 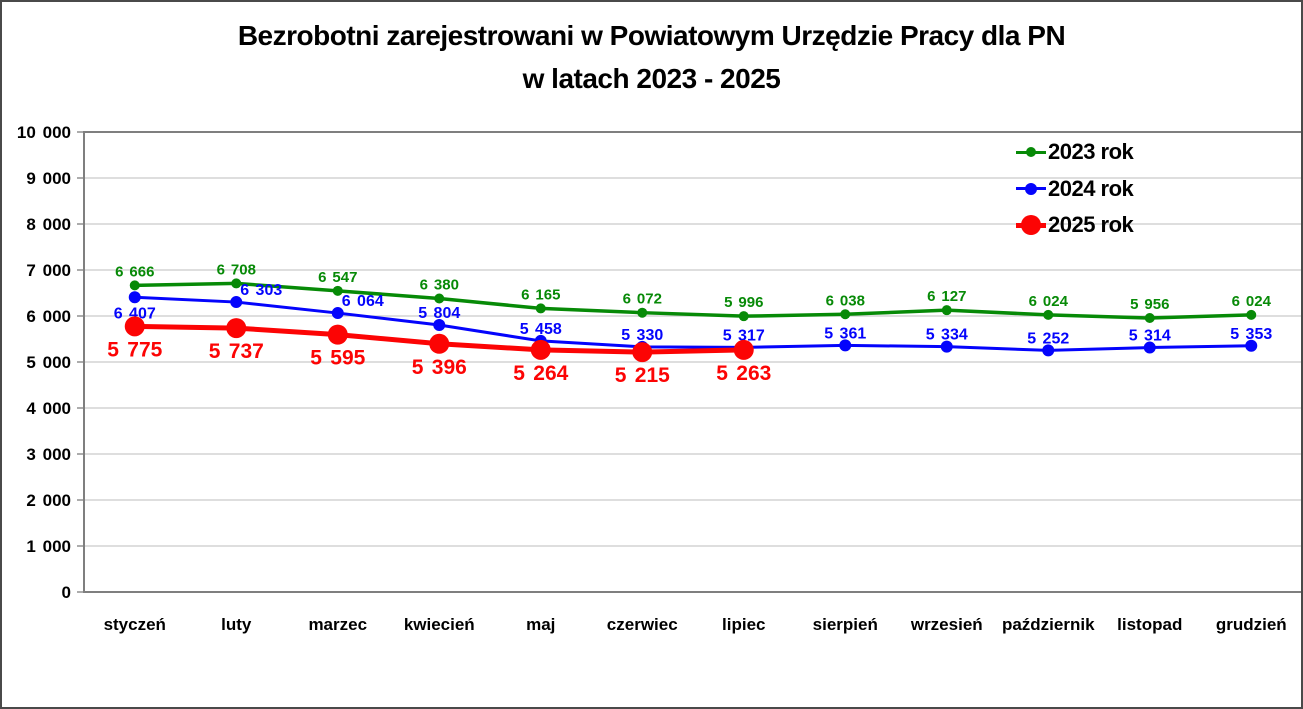 What do you see at coordinates (236, 269) in the screenshot?
I see `data-label: 6 708` at bounding box center [236, 269].